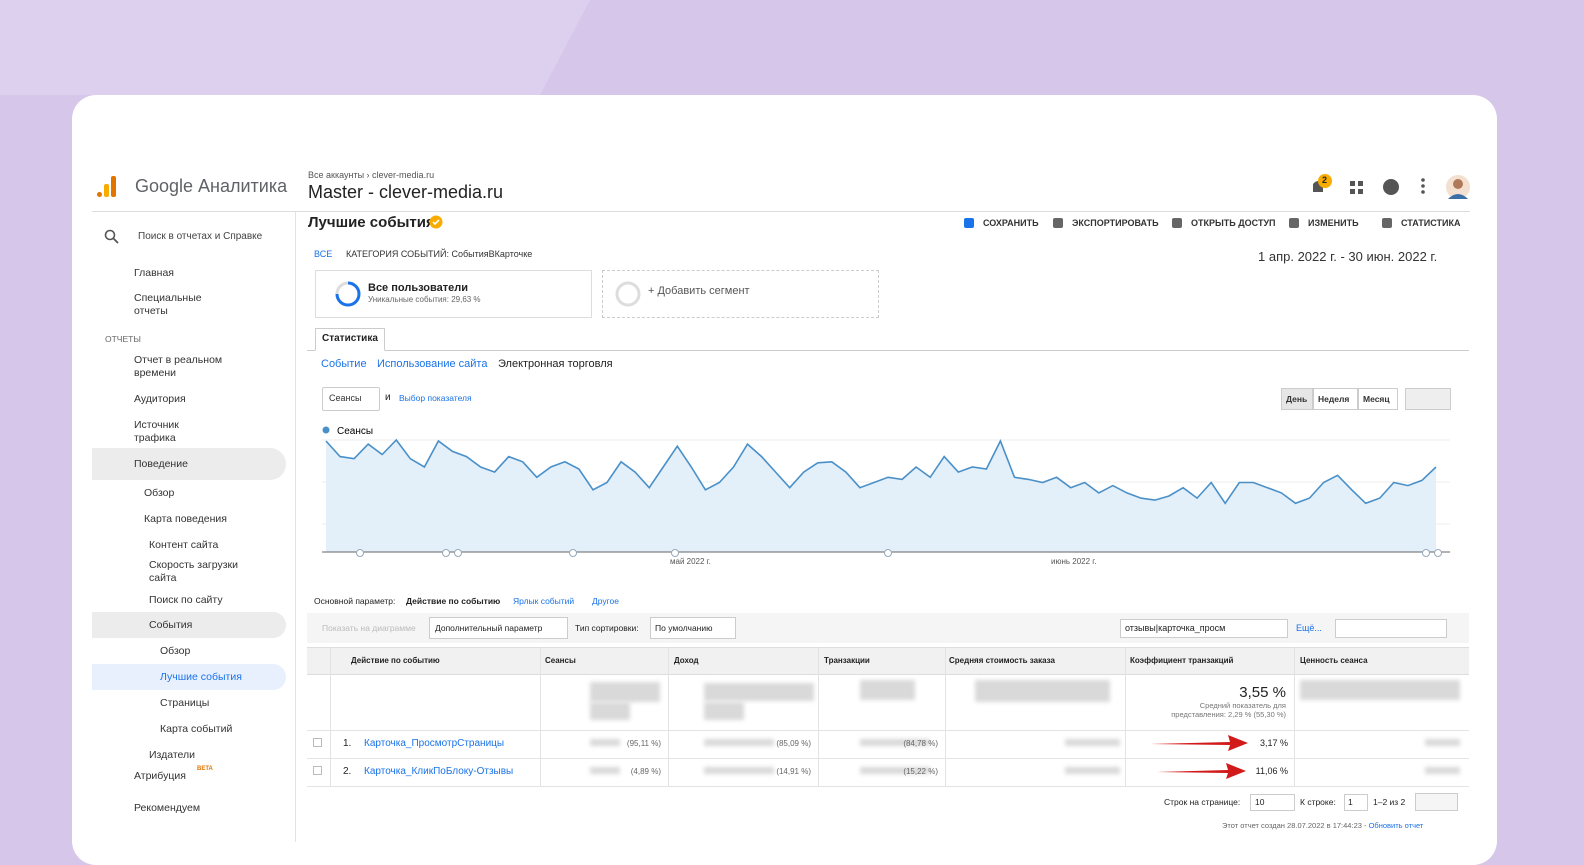 The height and width of the screenshot is (865, 1584). Describe the element at coordinates (168, 304) in the screenshot. I see `nav-item: Специальные отчеты` at that location.